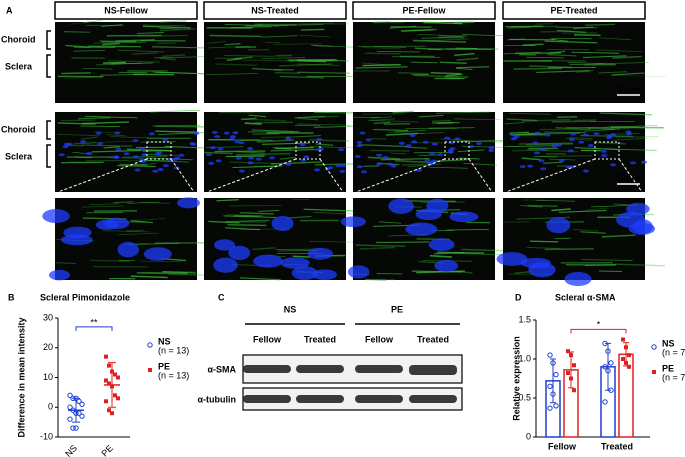  I want to click on scale-bar-label: 50μm, so click(628, 178).